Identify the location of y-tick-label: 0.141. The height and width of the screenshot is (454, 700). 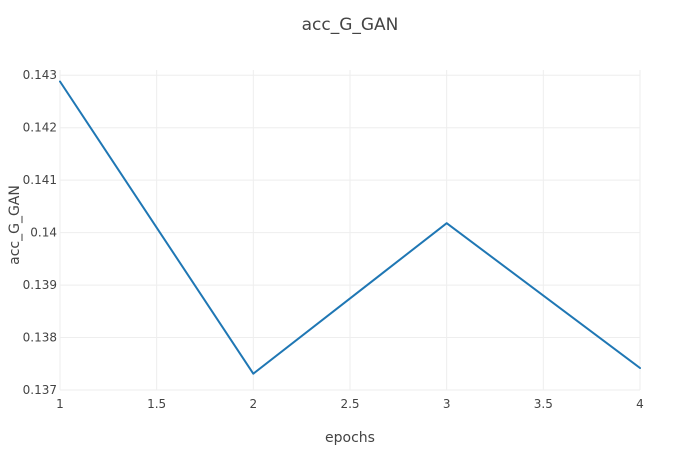
(40, 180).